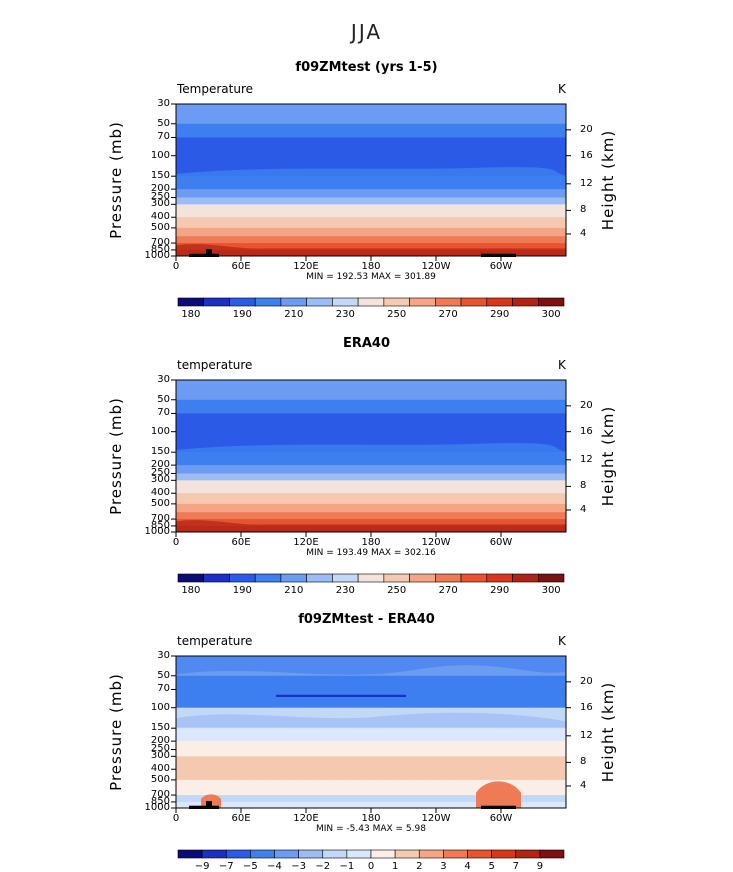 The height and width of the screenshot is (872, 733). I want to click on colorbar-label: 210, so click(294, 590).